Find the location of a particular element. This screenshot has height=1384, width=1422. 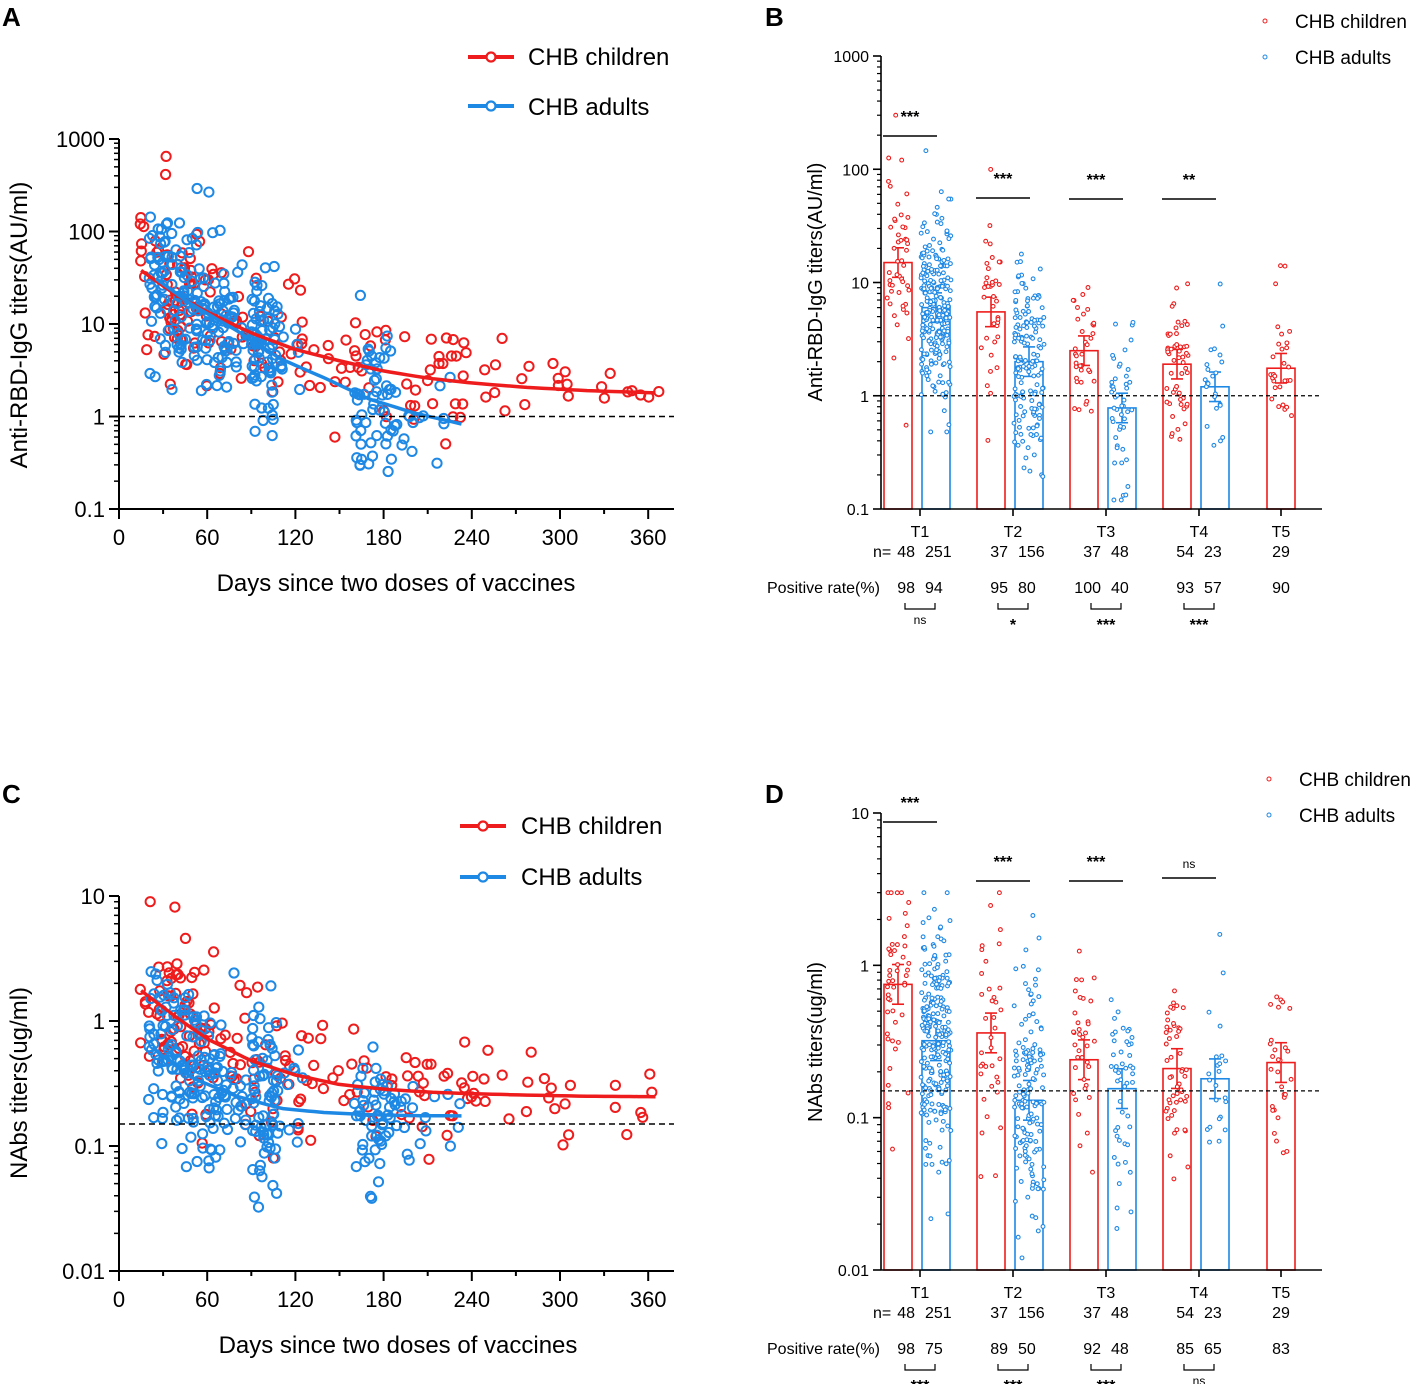

children-fit-line is located at coordinates (398, 1044).